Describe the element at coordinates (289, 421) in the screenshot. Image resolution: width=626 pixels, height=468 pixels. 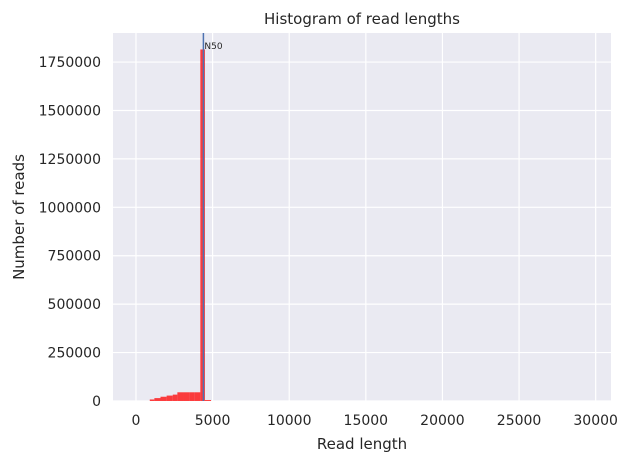
I see `x-tick-label: 10000` at that location.